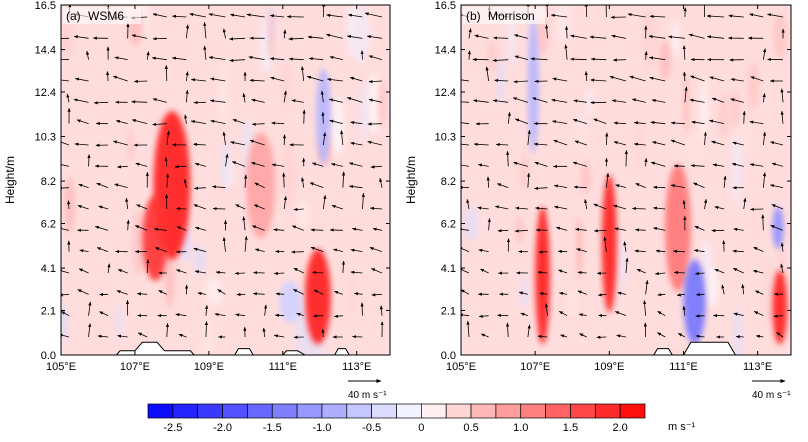  I want to click on y-tick-label: 16.5, so click(445, 6).